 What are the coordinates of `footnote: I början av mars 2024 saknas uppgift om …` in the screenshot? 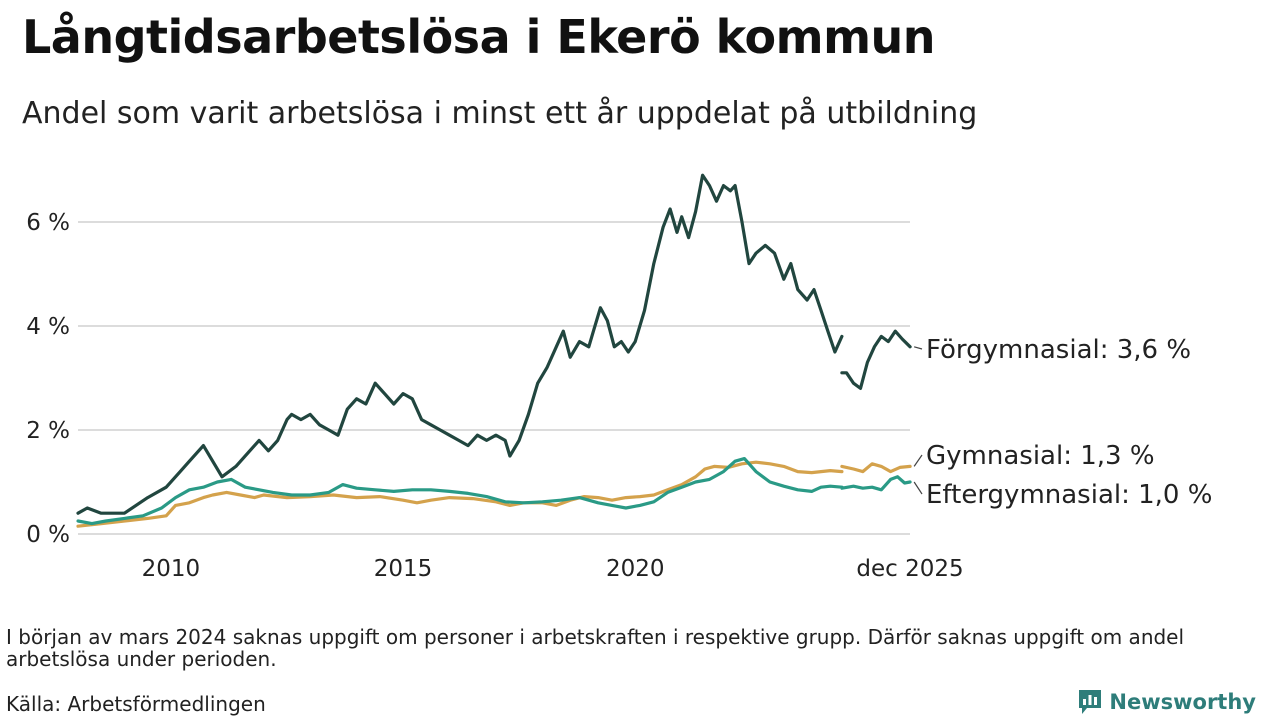 It's located at (595, 648).